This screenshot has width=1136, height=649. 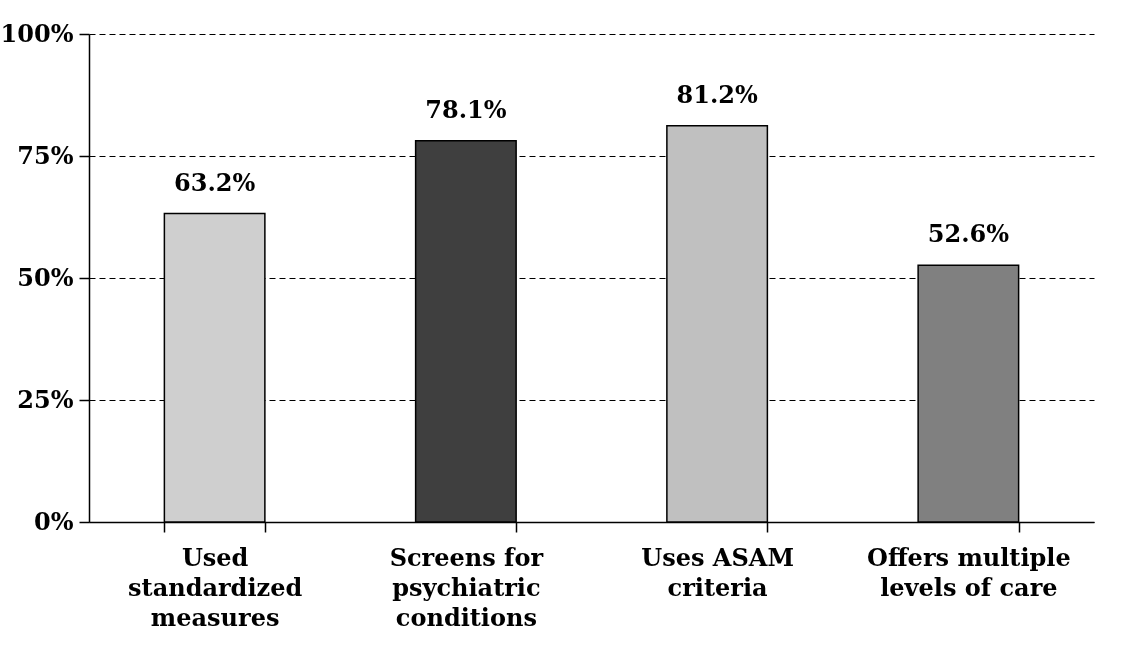 I want to click on data-label: 81.2%, so click(x=717, y=94).